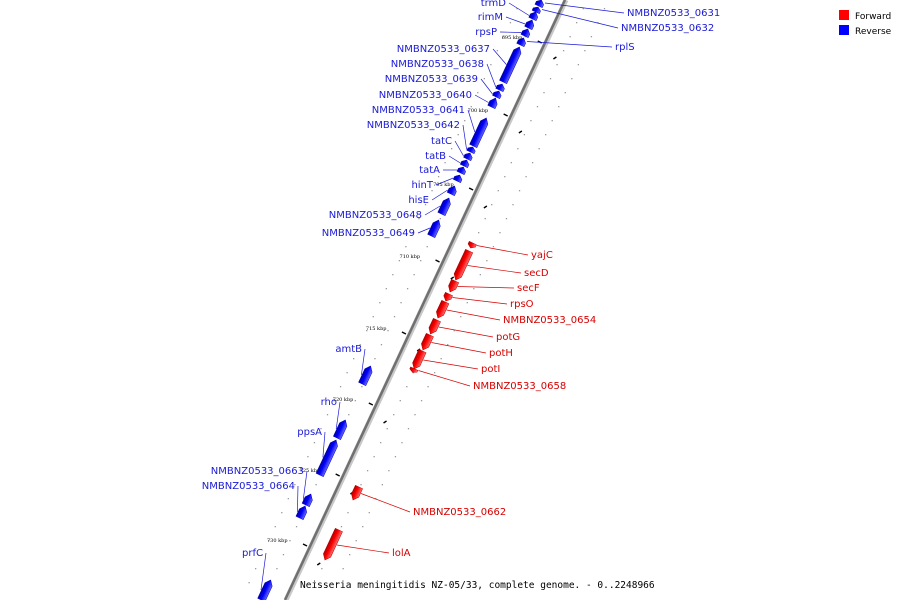  What do you see at coordinates (248, 486) in the screenshot?
I see `gene-label-nmbnz0533-0664: NMBNZ0533_0664` at bounding box center [248, 486].